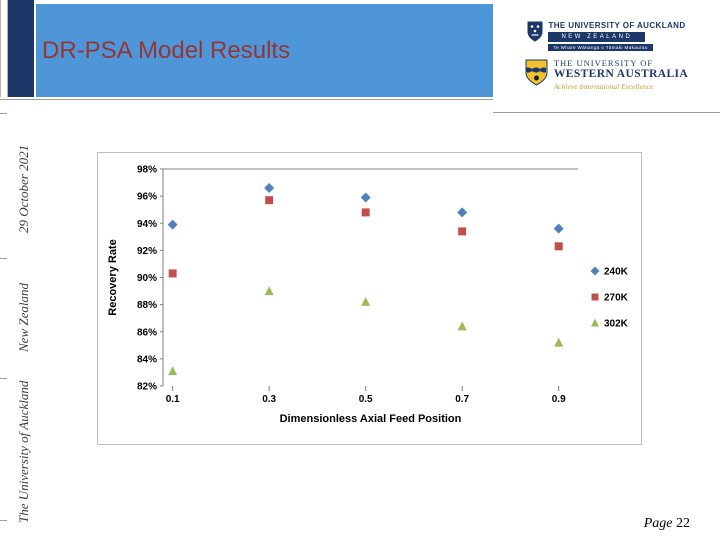 Image resolution: width=720 pixels, height=540 pixels. Describe the element at coordinates (269, 399) in the screenshot. I see `svg-text: 0.3` at that location.